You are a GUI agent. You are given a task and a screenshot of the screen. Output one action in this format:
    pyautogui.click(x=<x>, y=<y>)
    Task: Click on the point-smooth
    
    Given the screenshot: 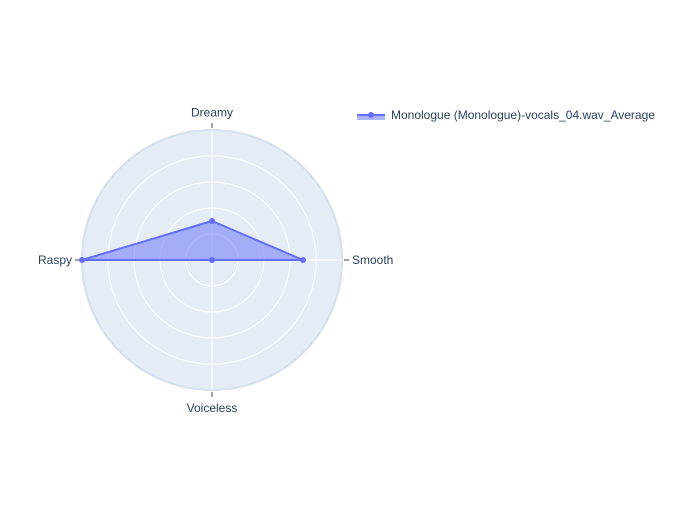 What is the action you would take?
    pyautogui.click(x=303, y=260)
    